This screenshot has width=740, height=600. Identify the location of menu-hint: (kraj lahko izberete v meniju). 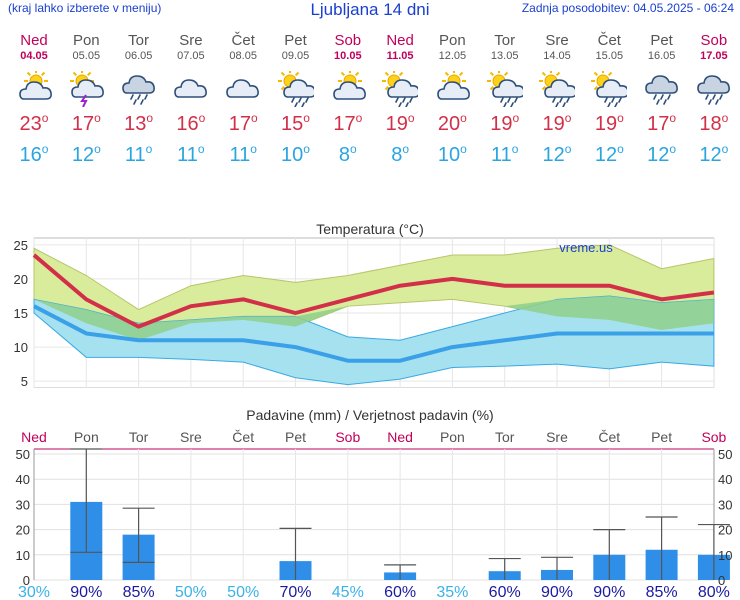
(85, 8).